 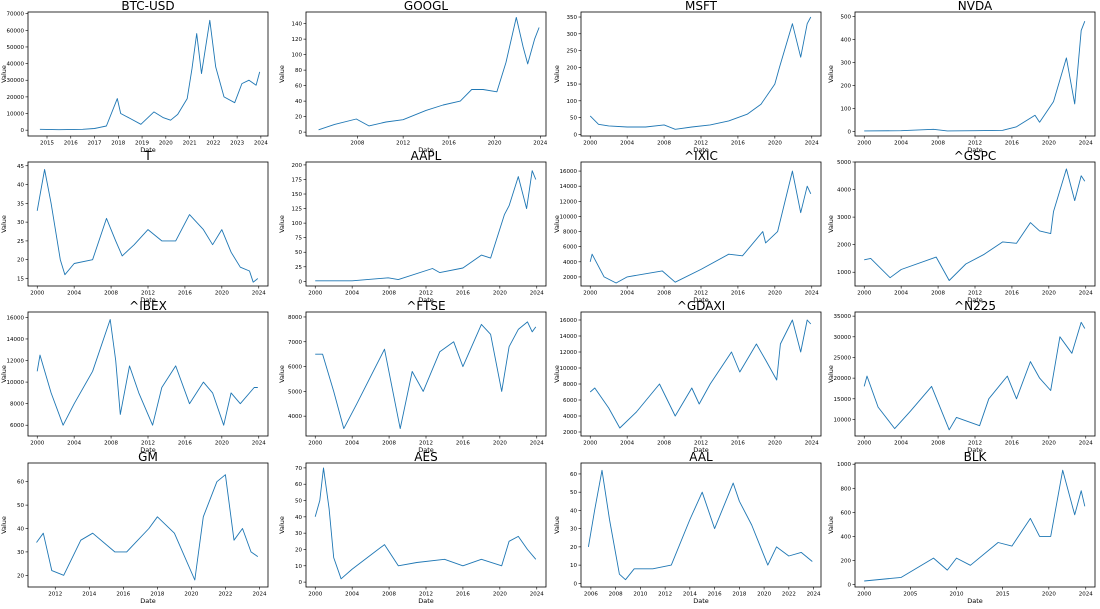 What do you see at coordinates (846, 64) in the screenshot?
I see `y-tick-label: 300` at bounding box center [846, 64].